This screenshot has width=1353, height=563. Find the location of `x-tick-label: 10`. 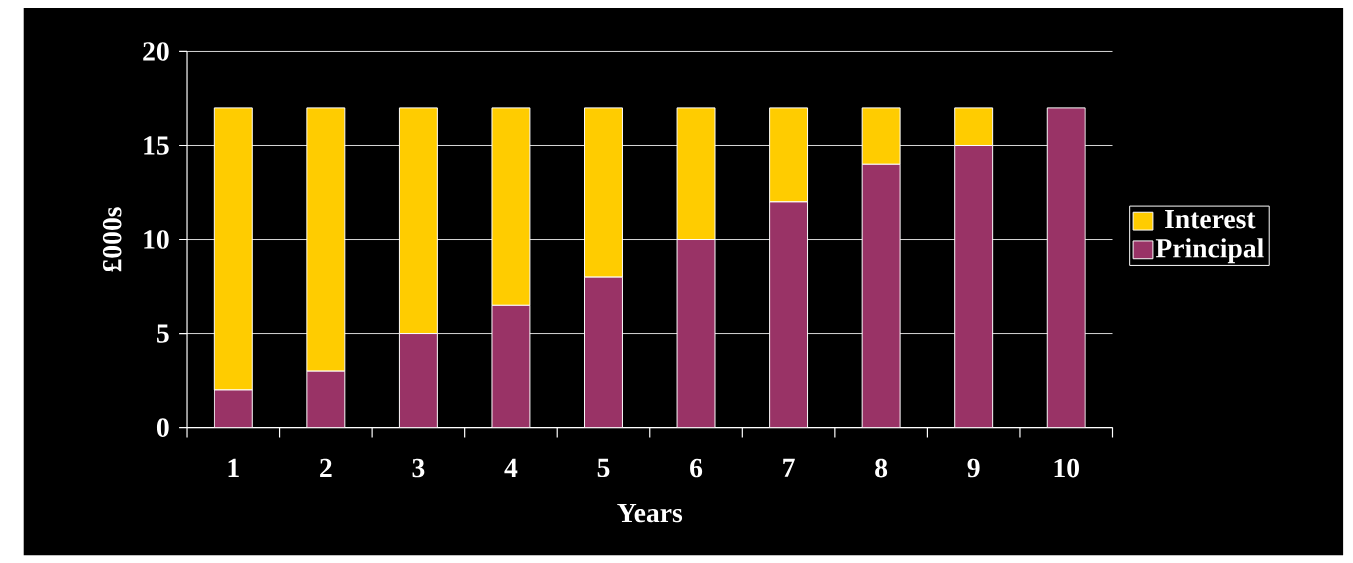

x-tick-label: 10 is located at coordinates (1066, 468).